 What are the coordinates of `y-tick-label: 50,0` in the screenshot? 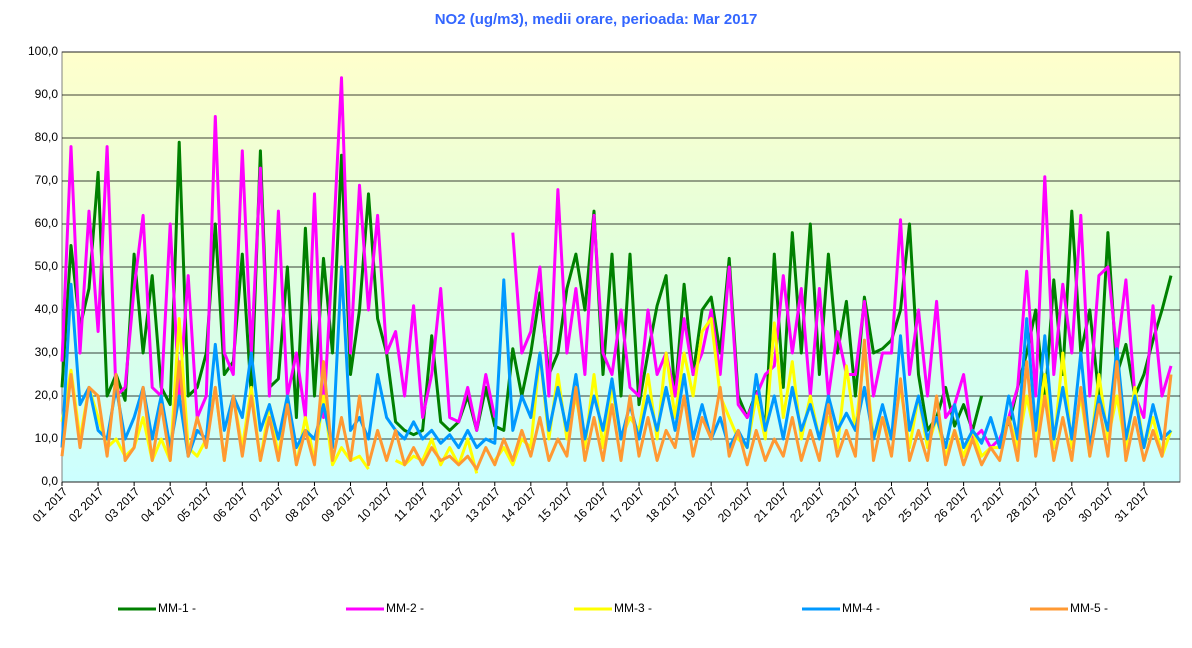 It's located at (47, 266).